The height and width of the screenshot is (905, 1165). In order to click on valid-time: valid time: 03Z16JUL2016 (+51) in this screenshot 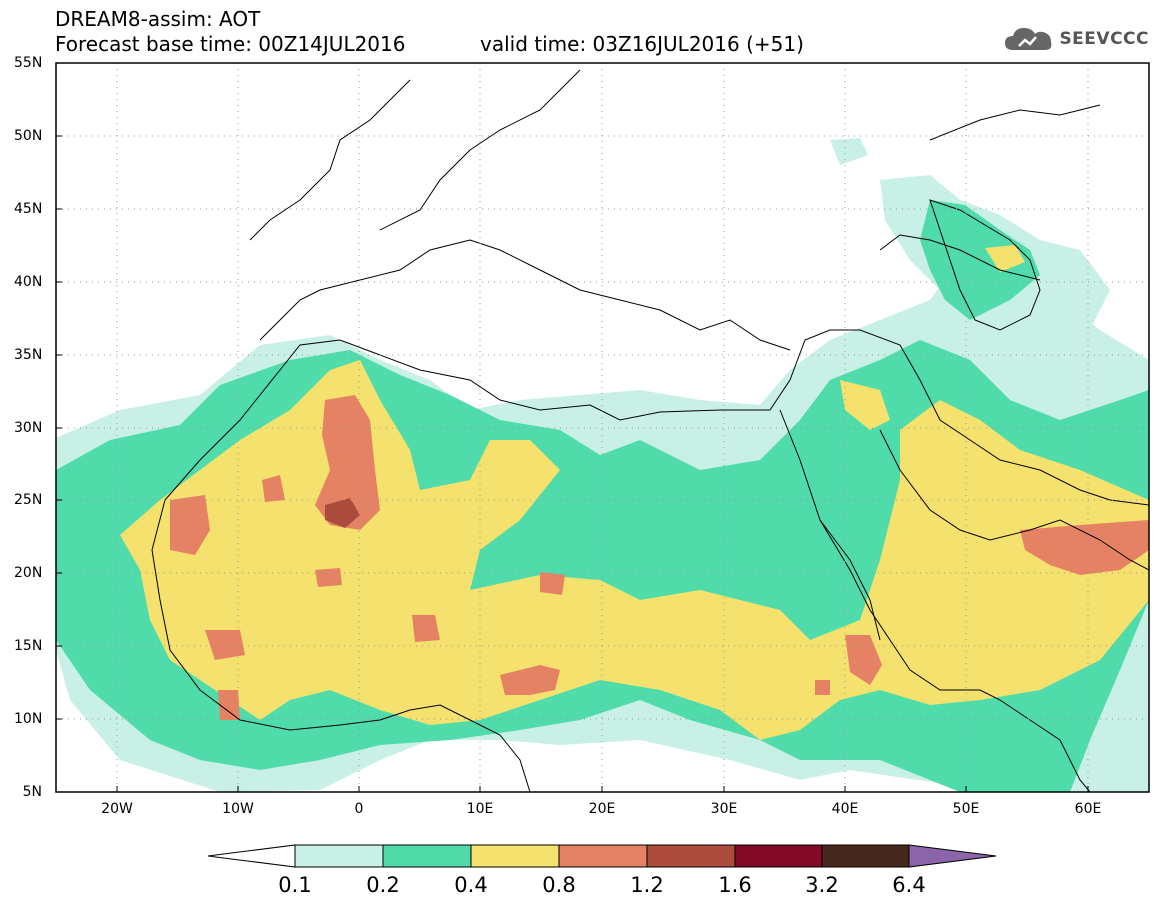, I will do `click(642, 44)`.